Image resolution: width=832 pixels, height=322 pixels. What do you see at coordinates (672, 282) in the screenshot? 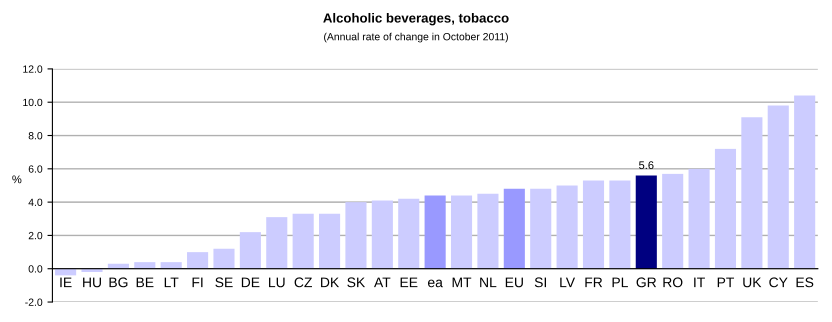
I see `x-tick-label: RO` at bounding box center [672, 282].